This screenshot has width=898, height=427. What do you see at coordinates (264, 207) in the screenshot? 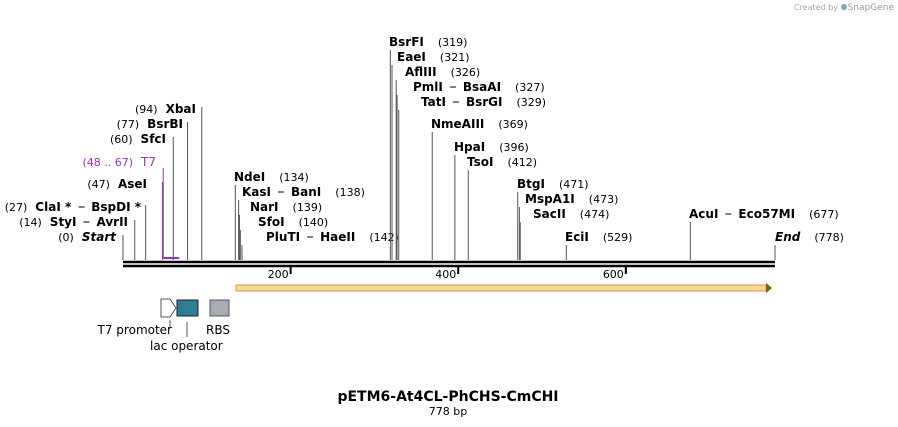
I see `enzyme-name: NarI` at bounding box center [264, 207].